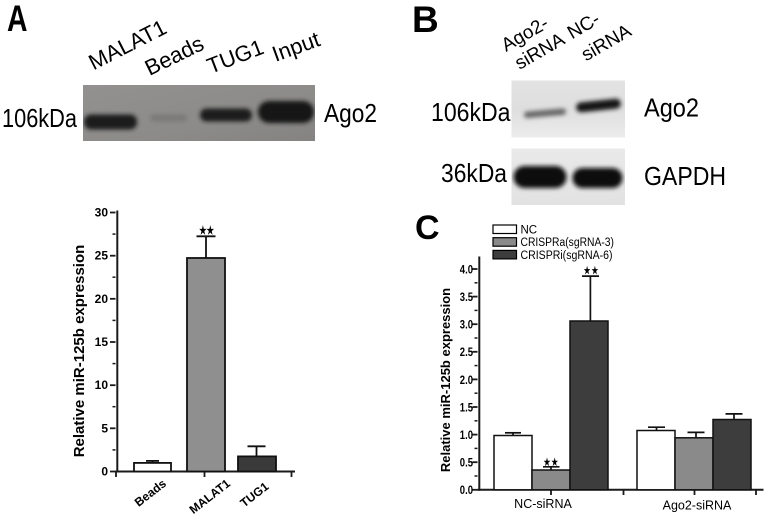 This screenshot has height=524, width=773. I want to click on svg-text: MALAT1, so click(210, 496).